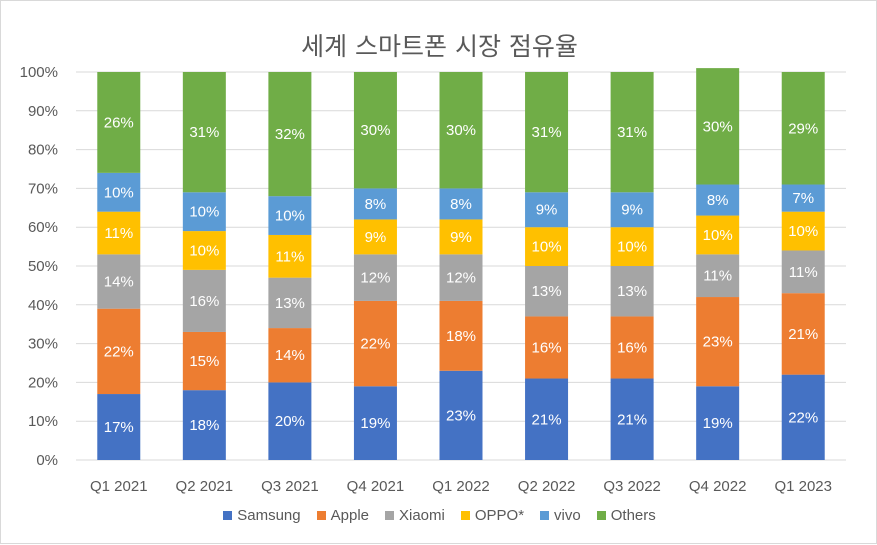  I want to click on x-tick-label: Q1 2022, so click(461, 486).